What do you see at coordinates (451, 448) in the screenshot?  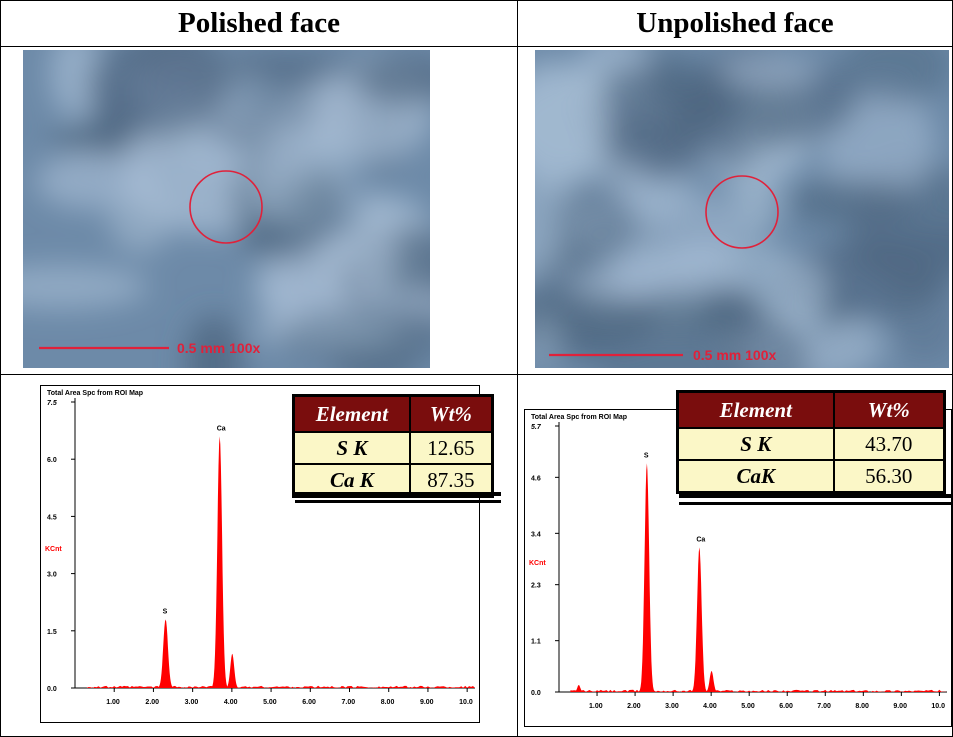 I see `wt-value-cell: 12.65` at bounding box center [451, 448].